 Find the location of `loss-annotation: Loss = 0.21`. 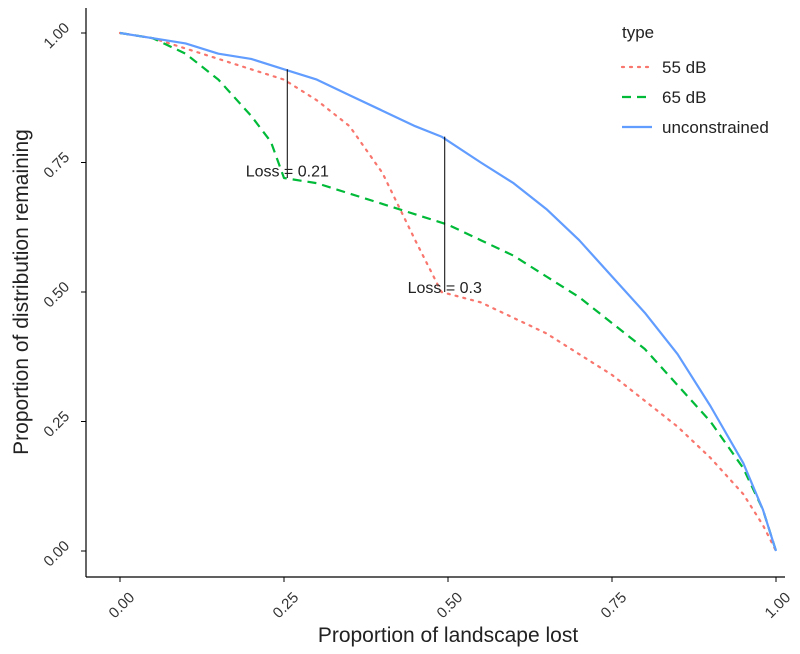

loss-annotation: Loss = 0.21 is located at coordinates (287, 171).